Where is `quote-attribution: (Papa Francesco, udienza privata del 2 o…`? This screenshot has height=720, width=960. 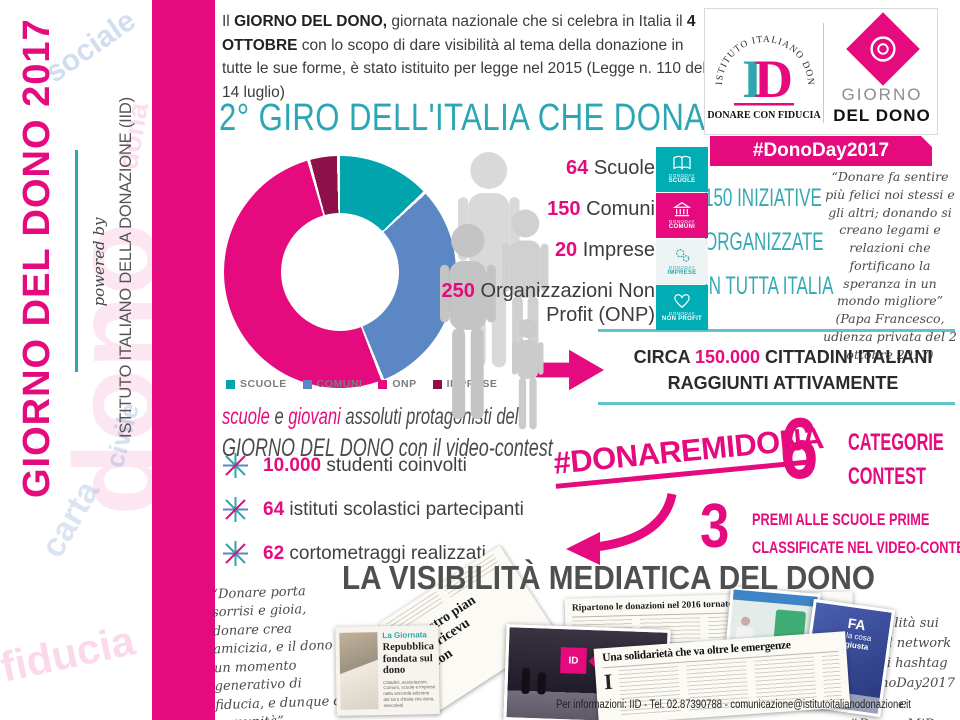 quote-attribution: (Papa Francesco, udienza privata del 2 o… is located at coordinates (890, 336).